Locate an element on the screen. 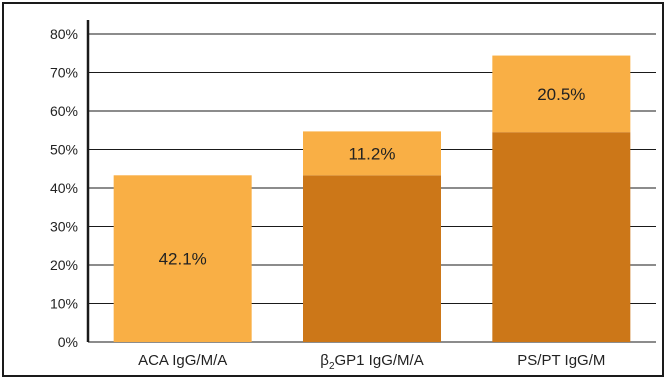 The image size is (670, 383). data-label: 11.2% is located at coordinates (372, 153).